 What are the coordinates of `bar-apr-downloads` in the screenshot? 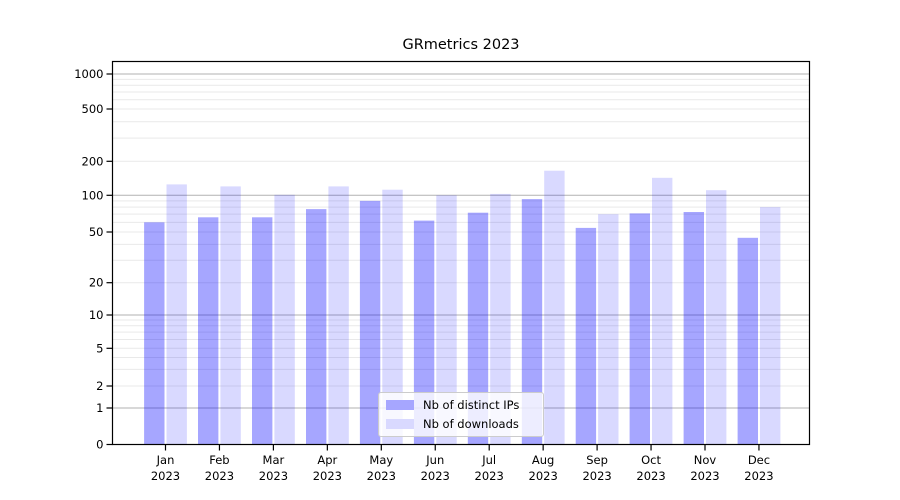 It's located at (338, 315).